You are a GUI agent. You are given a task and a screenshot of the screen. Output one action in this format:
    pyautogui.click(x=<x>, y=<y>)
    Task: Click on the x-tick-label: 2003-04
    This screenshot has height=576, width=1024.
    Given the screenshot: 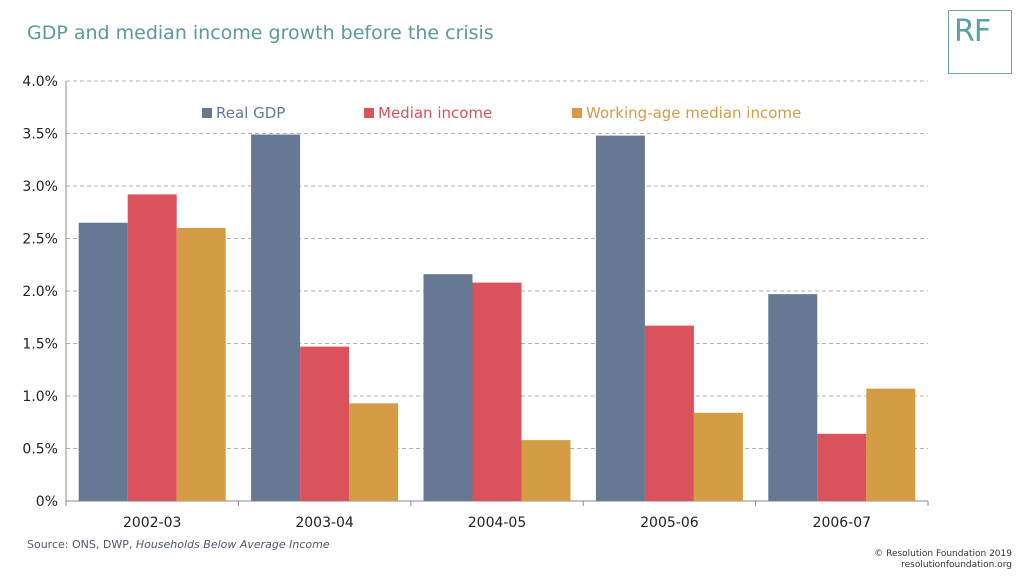 What is the action you would take?
    pyautogui.click(x=324, y=523)
    